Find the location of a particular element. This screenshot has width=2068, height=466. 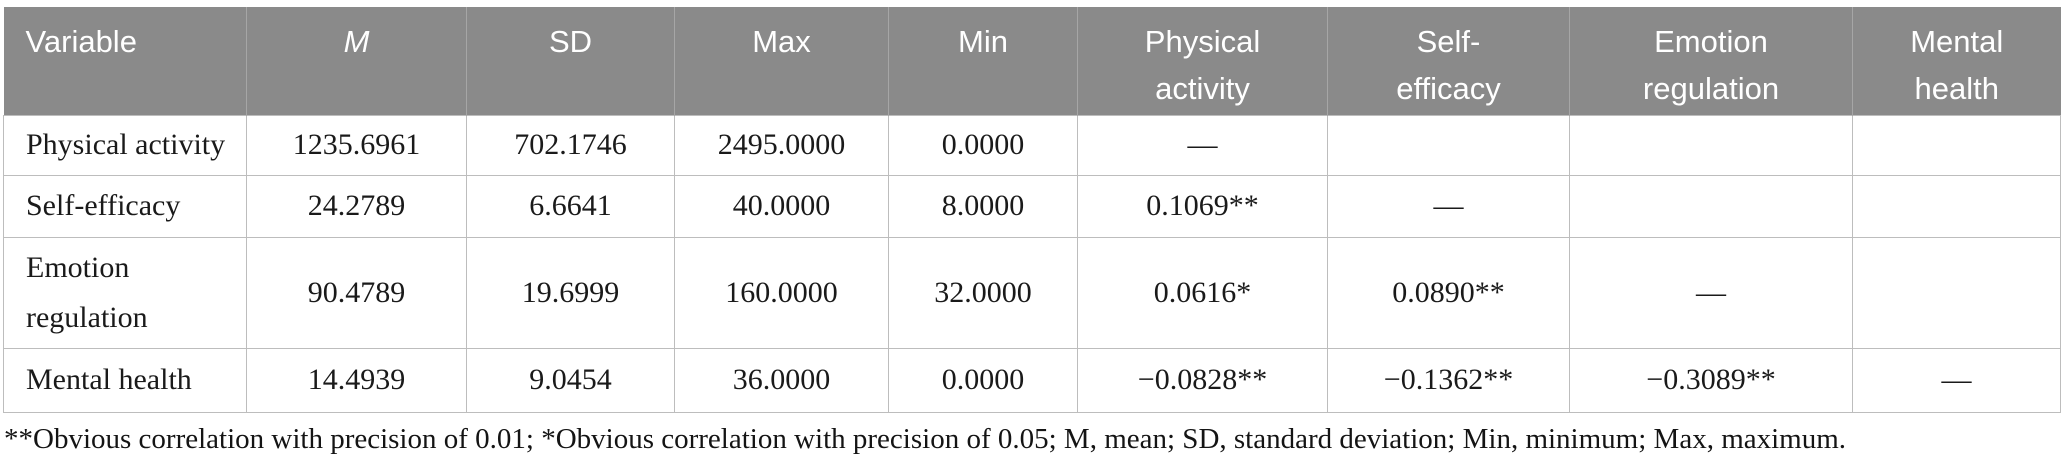

cell-corr-mental-health: — is located at coordinates (1956, 380).